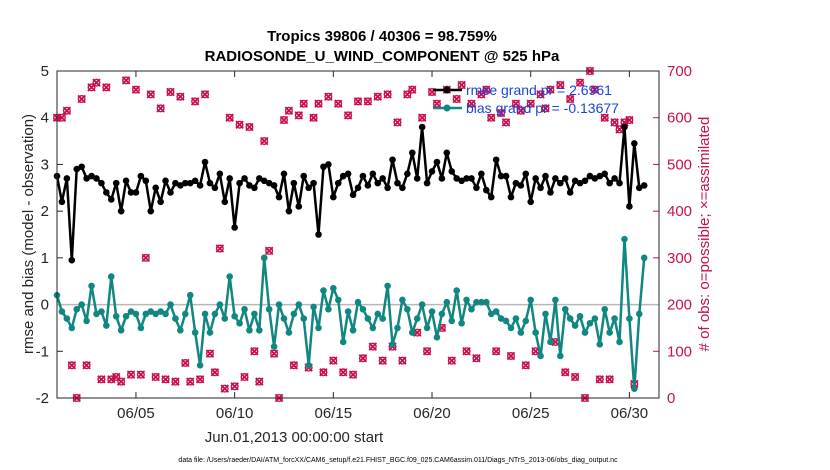  Describe the element at coordinates (28, 234) in the screenshot. I see `y-axis-label: rmse and bias (model - observation)` at that location.